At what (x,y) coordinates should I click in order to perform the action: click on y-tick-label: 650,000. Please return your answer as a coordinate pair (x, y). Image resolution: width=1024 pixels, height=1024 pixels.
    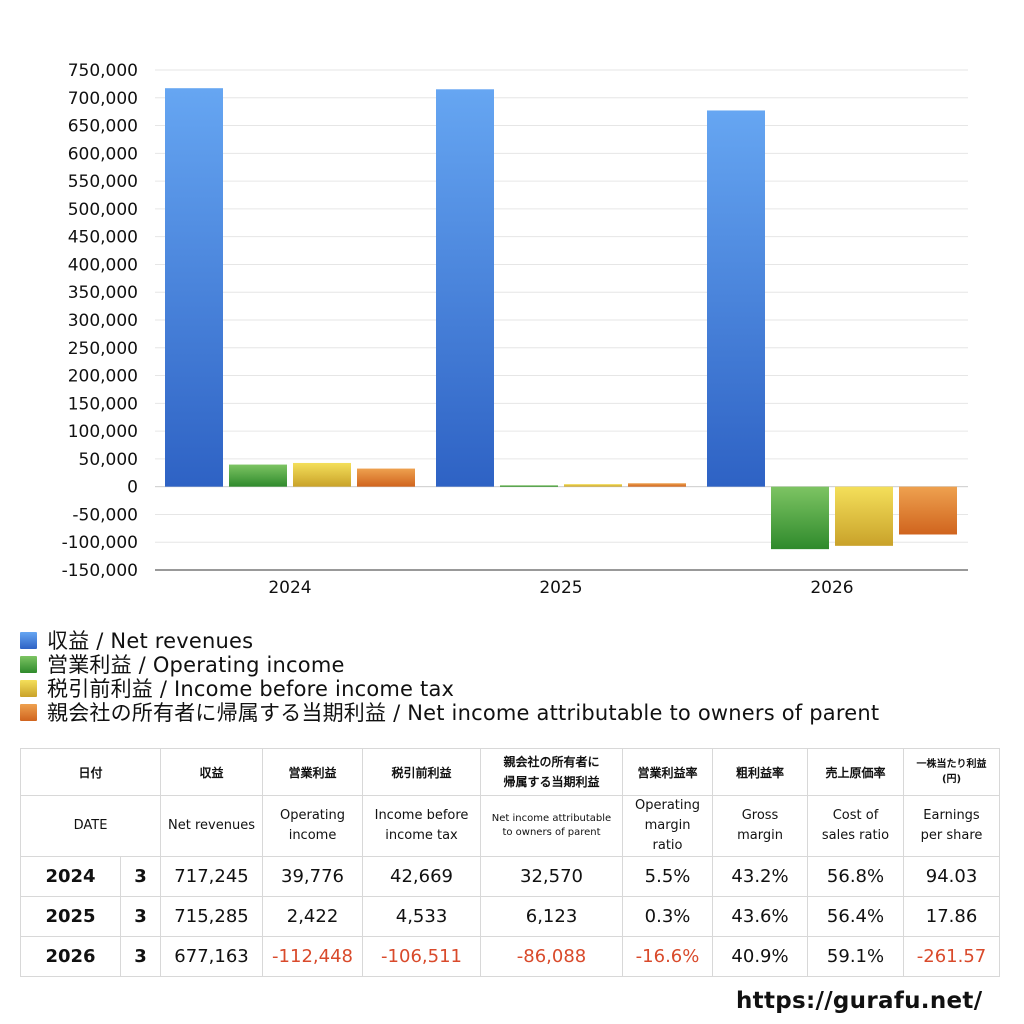
    Looking at the image, I should click on (103, 127).